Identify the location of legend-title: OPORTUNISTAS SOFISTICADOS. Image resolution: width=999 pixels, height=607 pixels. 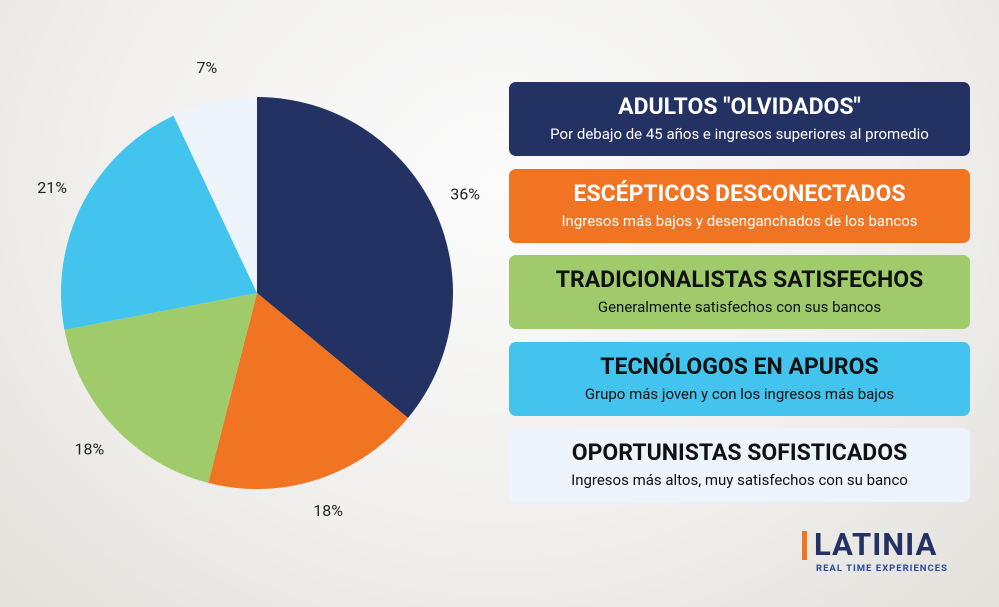
(739, 452).